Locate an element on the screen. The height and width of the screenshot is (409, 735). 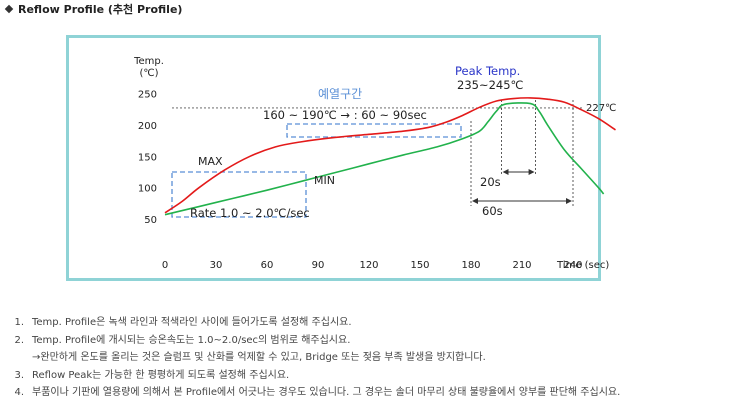
preheat-zone-box is located at coordinates (374, 130).